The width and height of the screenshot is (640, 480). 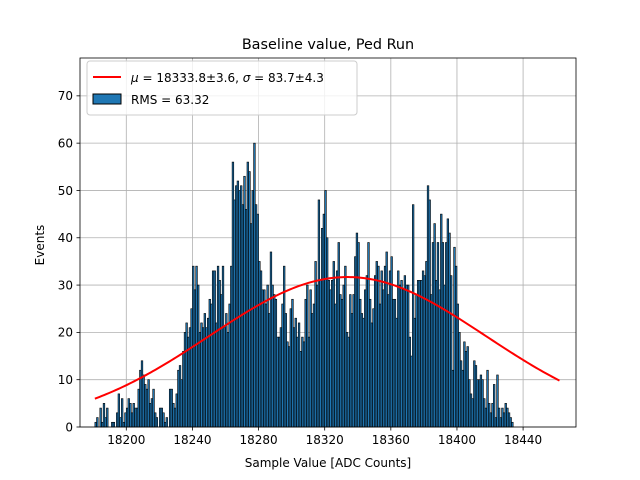 I want to click on legend-fit-label: μ = 18333.8±3.6, σ = 83.7±4.3, so click(x=227, y=78).